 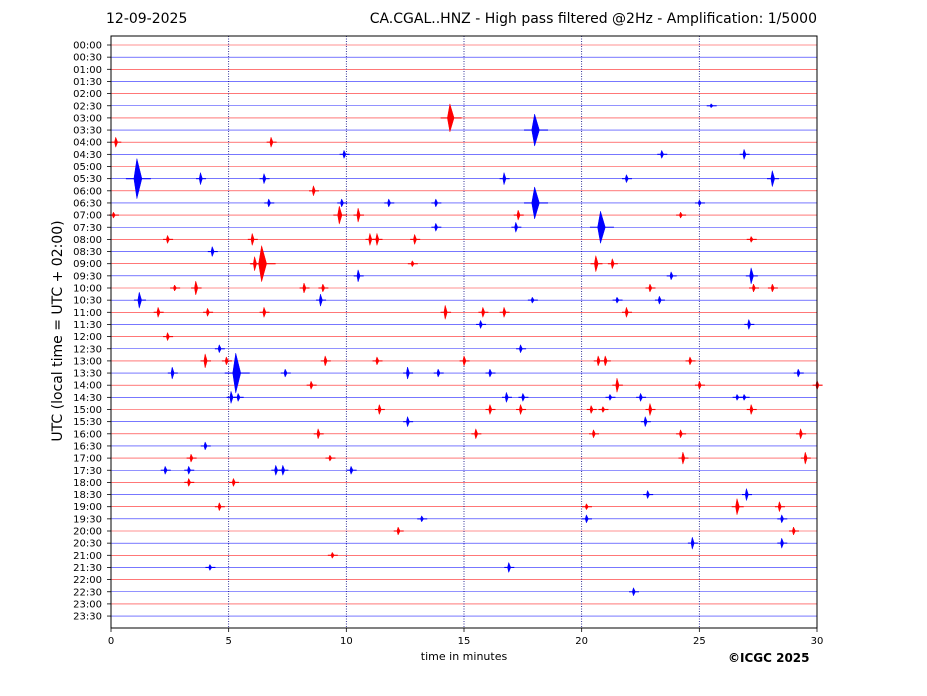 I want to click on y-tick-label: 14:30, so click(x=87, y=398).